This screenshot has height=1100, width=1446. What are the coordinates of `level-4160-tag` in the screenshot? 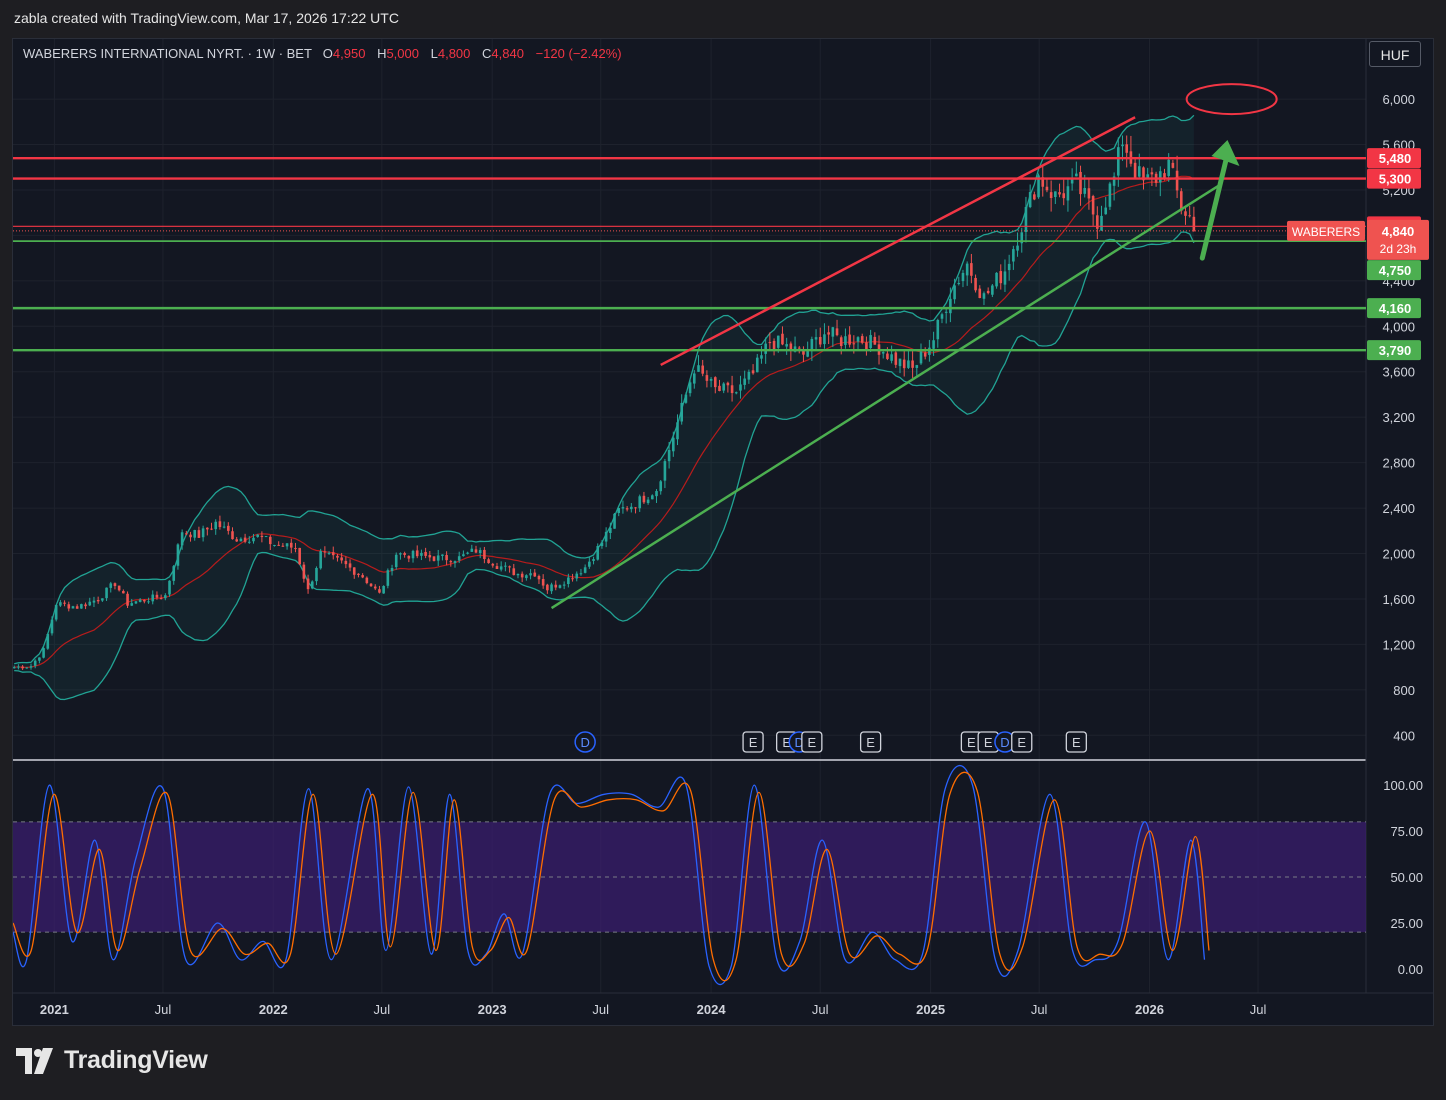 It's located at (1394, 308).